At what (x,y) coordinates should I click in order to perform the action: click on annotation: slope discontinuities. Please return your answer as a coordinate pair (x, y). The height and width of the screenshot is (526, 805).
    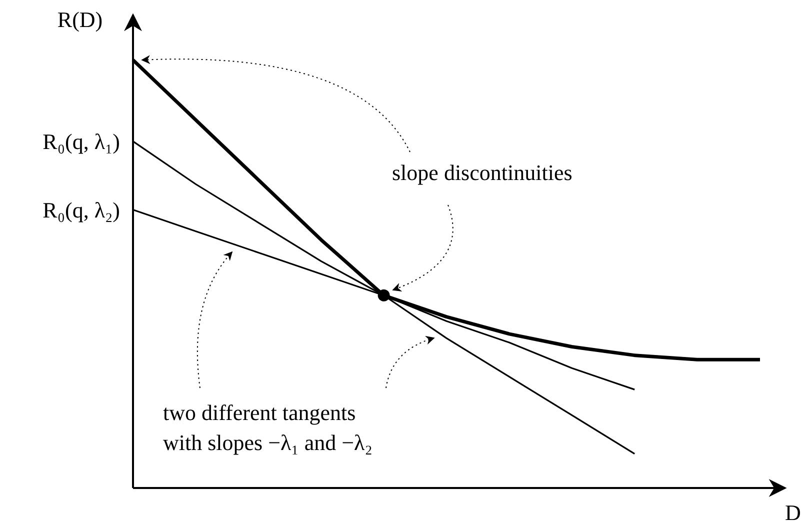
    Looking at the image, I should click on (482, 172).